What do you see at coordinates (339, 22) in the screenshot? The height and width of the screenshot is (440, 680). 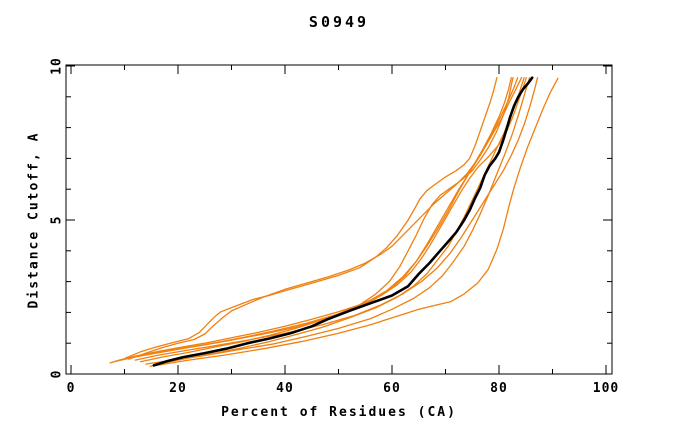 I see `chart-title: S0949` at bounding box center [339, 22].